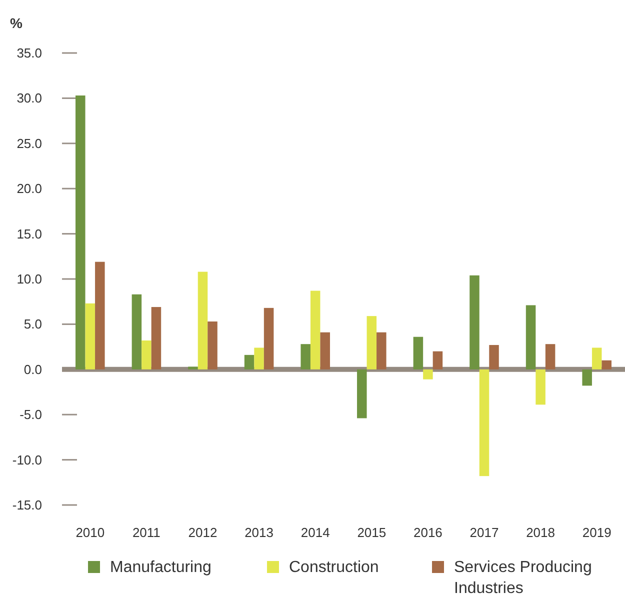  Describe the element at coordinates (33, 324) in the screenshot. I see `y-tick-label: 5.0` at that location.